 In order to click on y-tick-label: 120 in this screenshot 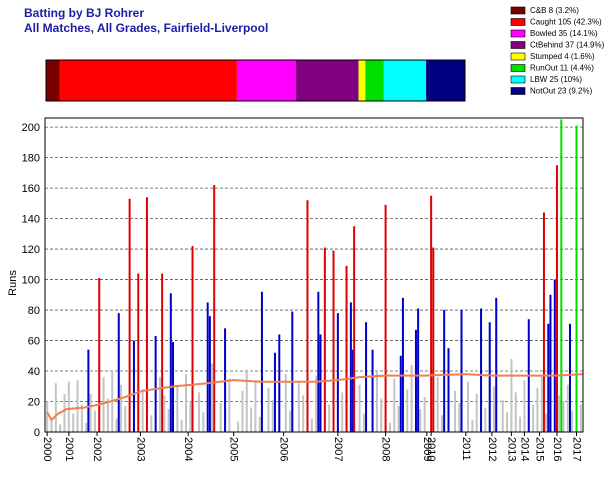, I will do `click(31, 250)`.